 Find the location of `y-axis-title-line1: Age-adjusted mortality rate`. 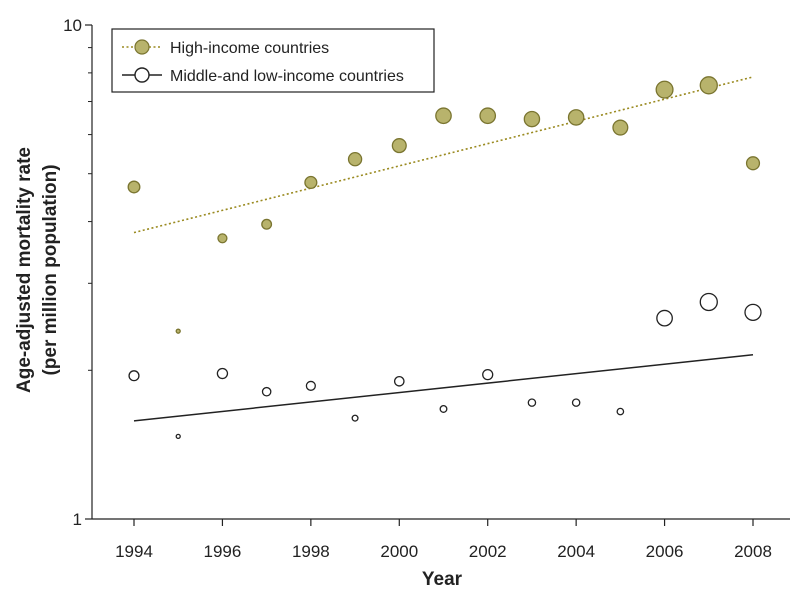

y-axis-title-line1: Age-adjusted mortality rate is located at coordinates (24, 270).